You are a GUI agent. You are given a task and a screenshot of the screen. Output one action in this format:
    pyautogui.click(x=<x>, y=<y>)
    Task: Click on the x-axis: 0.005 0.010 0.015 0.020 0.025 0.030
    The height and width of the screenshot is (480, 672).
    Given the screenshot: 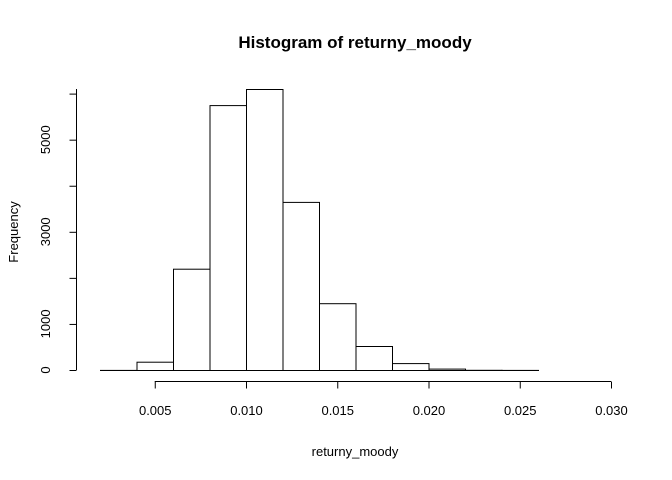 What is the action you would take?
    pyautogui.click(x=383, y=399)
    